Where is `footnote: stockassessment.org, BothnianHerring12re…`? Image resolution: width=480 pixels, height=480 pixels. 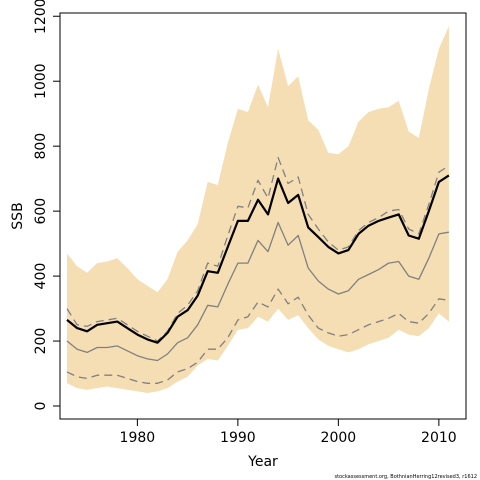 footnote: stockassessment.org, BothnianHerring12re… is located at coordinates (405, 477).